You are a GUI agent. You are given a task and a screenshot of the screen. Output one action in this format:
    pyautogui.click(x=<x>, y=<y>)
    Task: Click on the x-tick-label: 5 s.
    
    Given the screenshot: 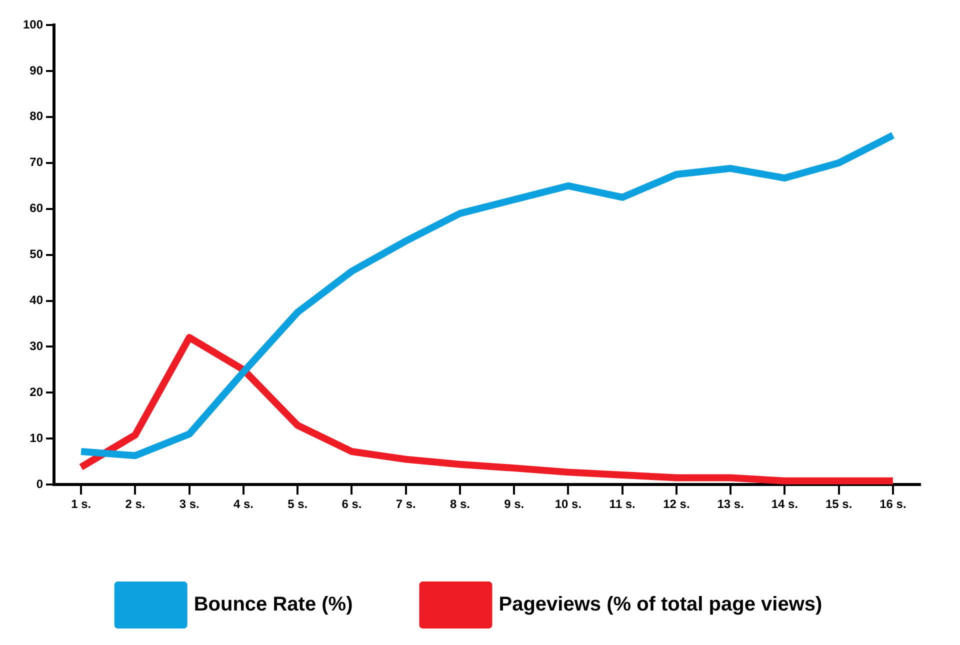 What is the action you would take?
    pyautogui.click(x=298, y=504)
    